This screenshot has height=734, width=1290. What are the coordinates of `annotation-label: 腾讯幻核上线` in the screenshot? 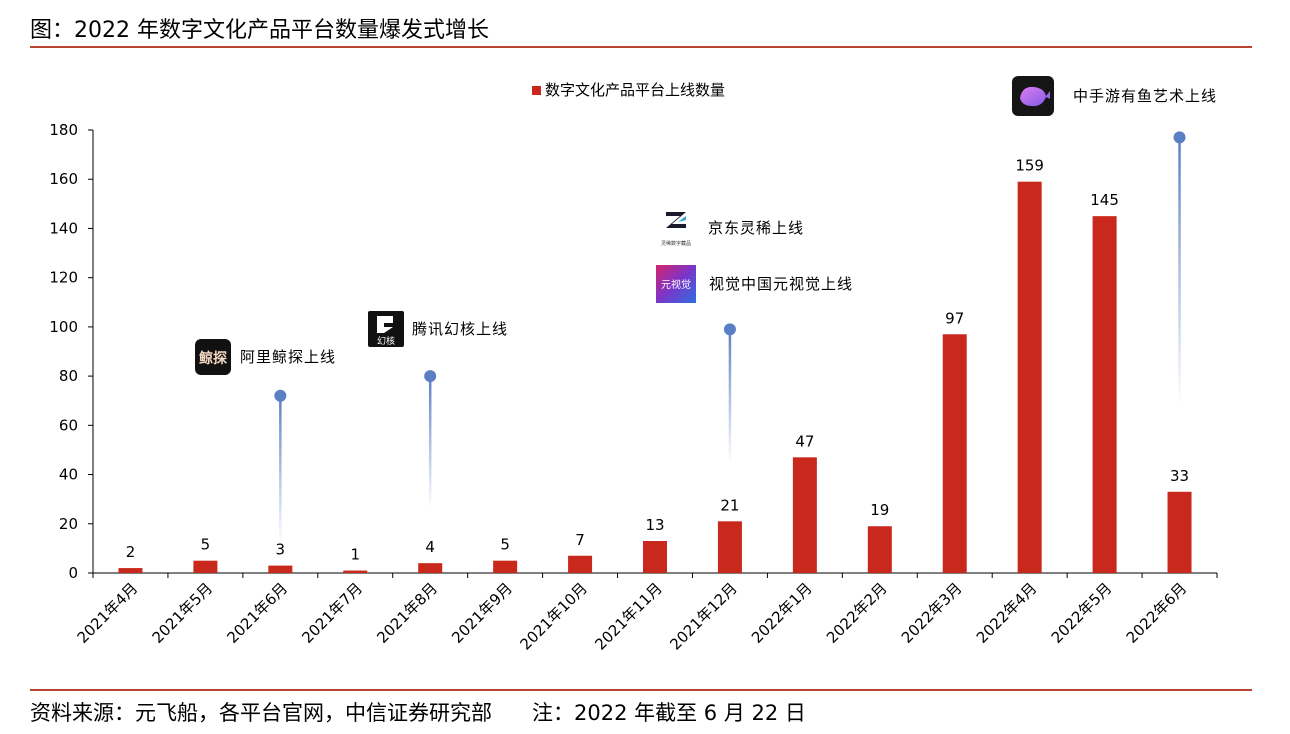 It's located at (460, 329).